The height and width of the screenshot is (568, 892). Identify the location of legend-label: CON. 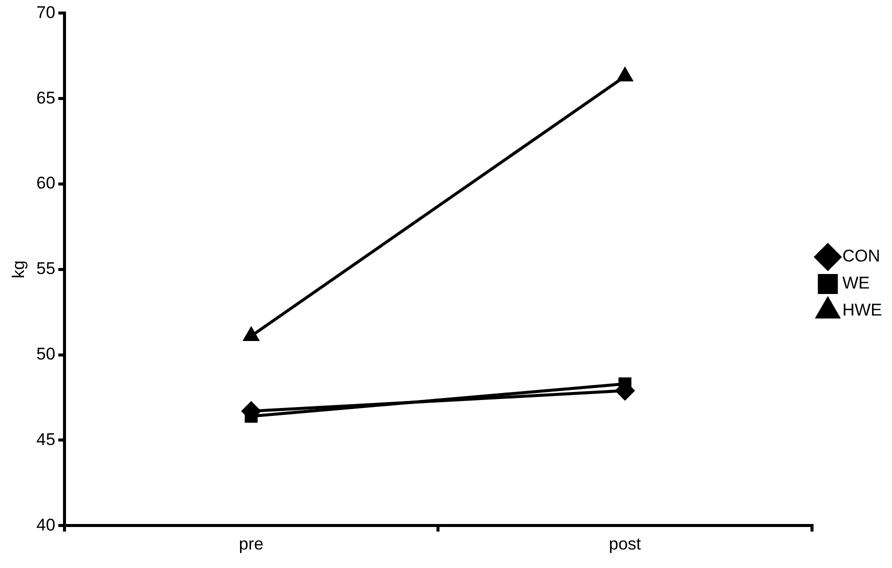
(861, 256).